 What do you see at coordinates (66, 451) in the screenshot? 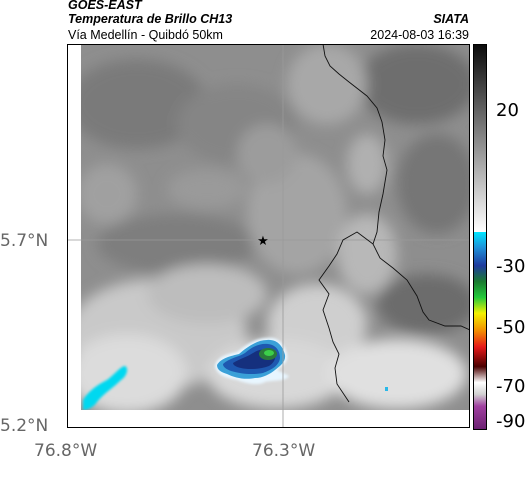
I see `lon-label-left: 76.8°W` at bounding box center [66, 451].